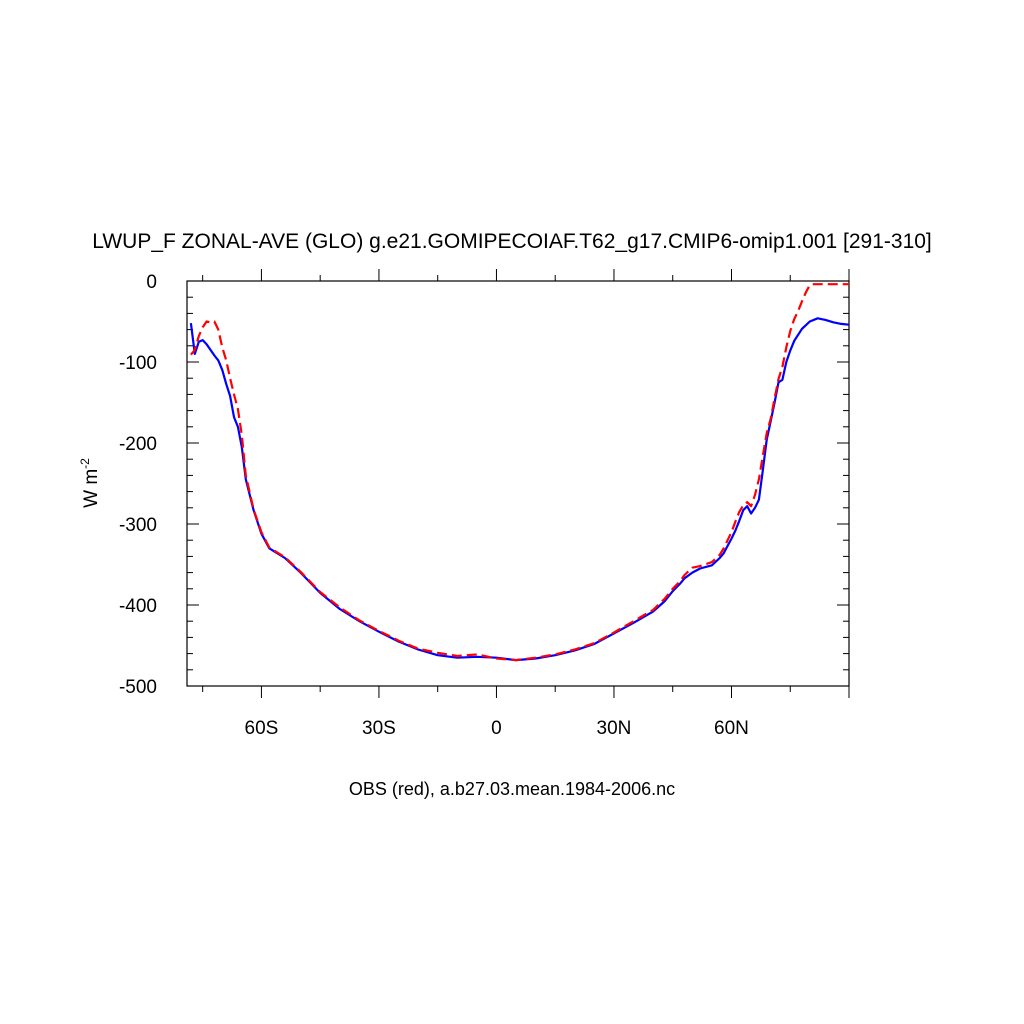  What do you see at coordinates (731, 728) in the screenshot?
I see `x-tick-label: 60N` at bounding box center [731, 728].